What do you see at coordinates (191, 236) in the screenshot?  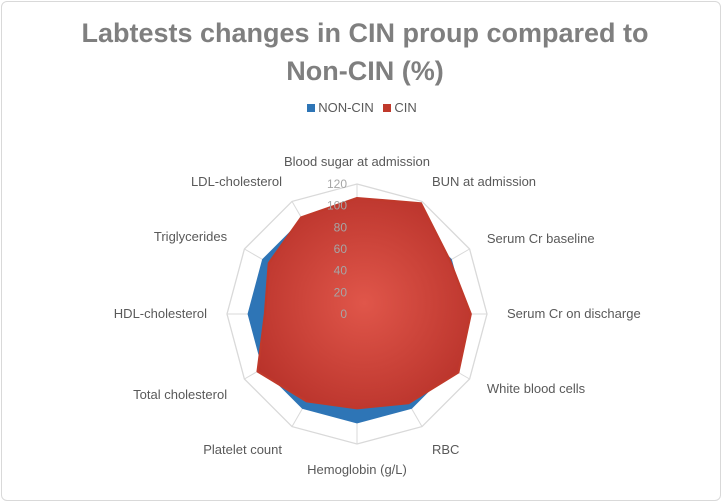 I see `axis-label-10: Triglycerides` at bounding box center [191, 236].